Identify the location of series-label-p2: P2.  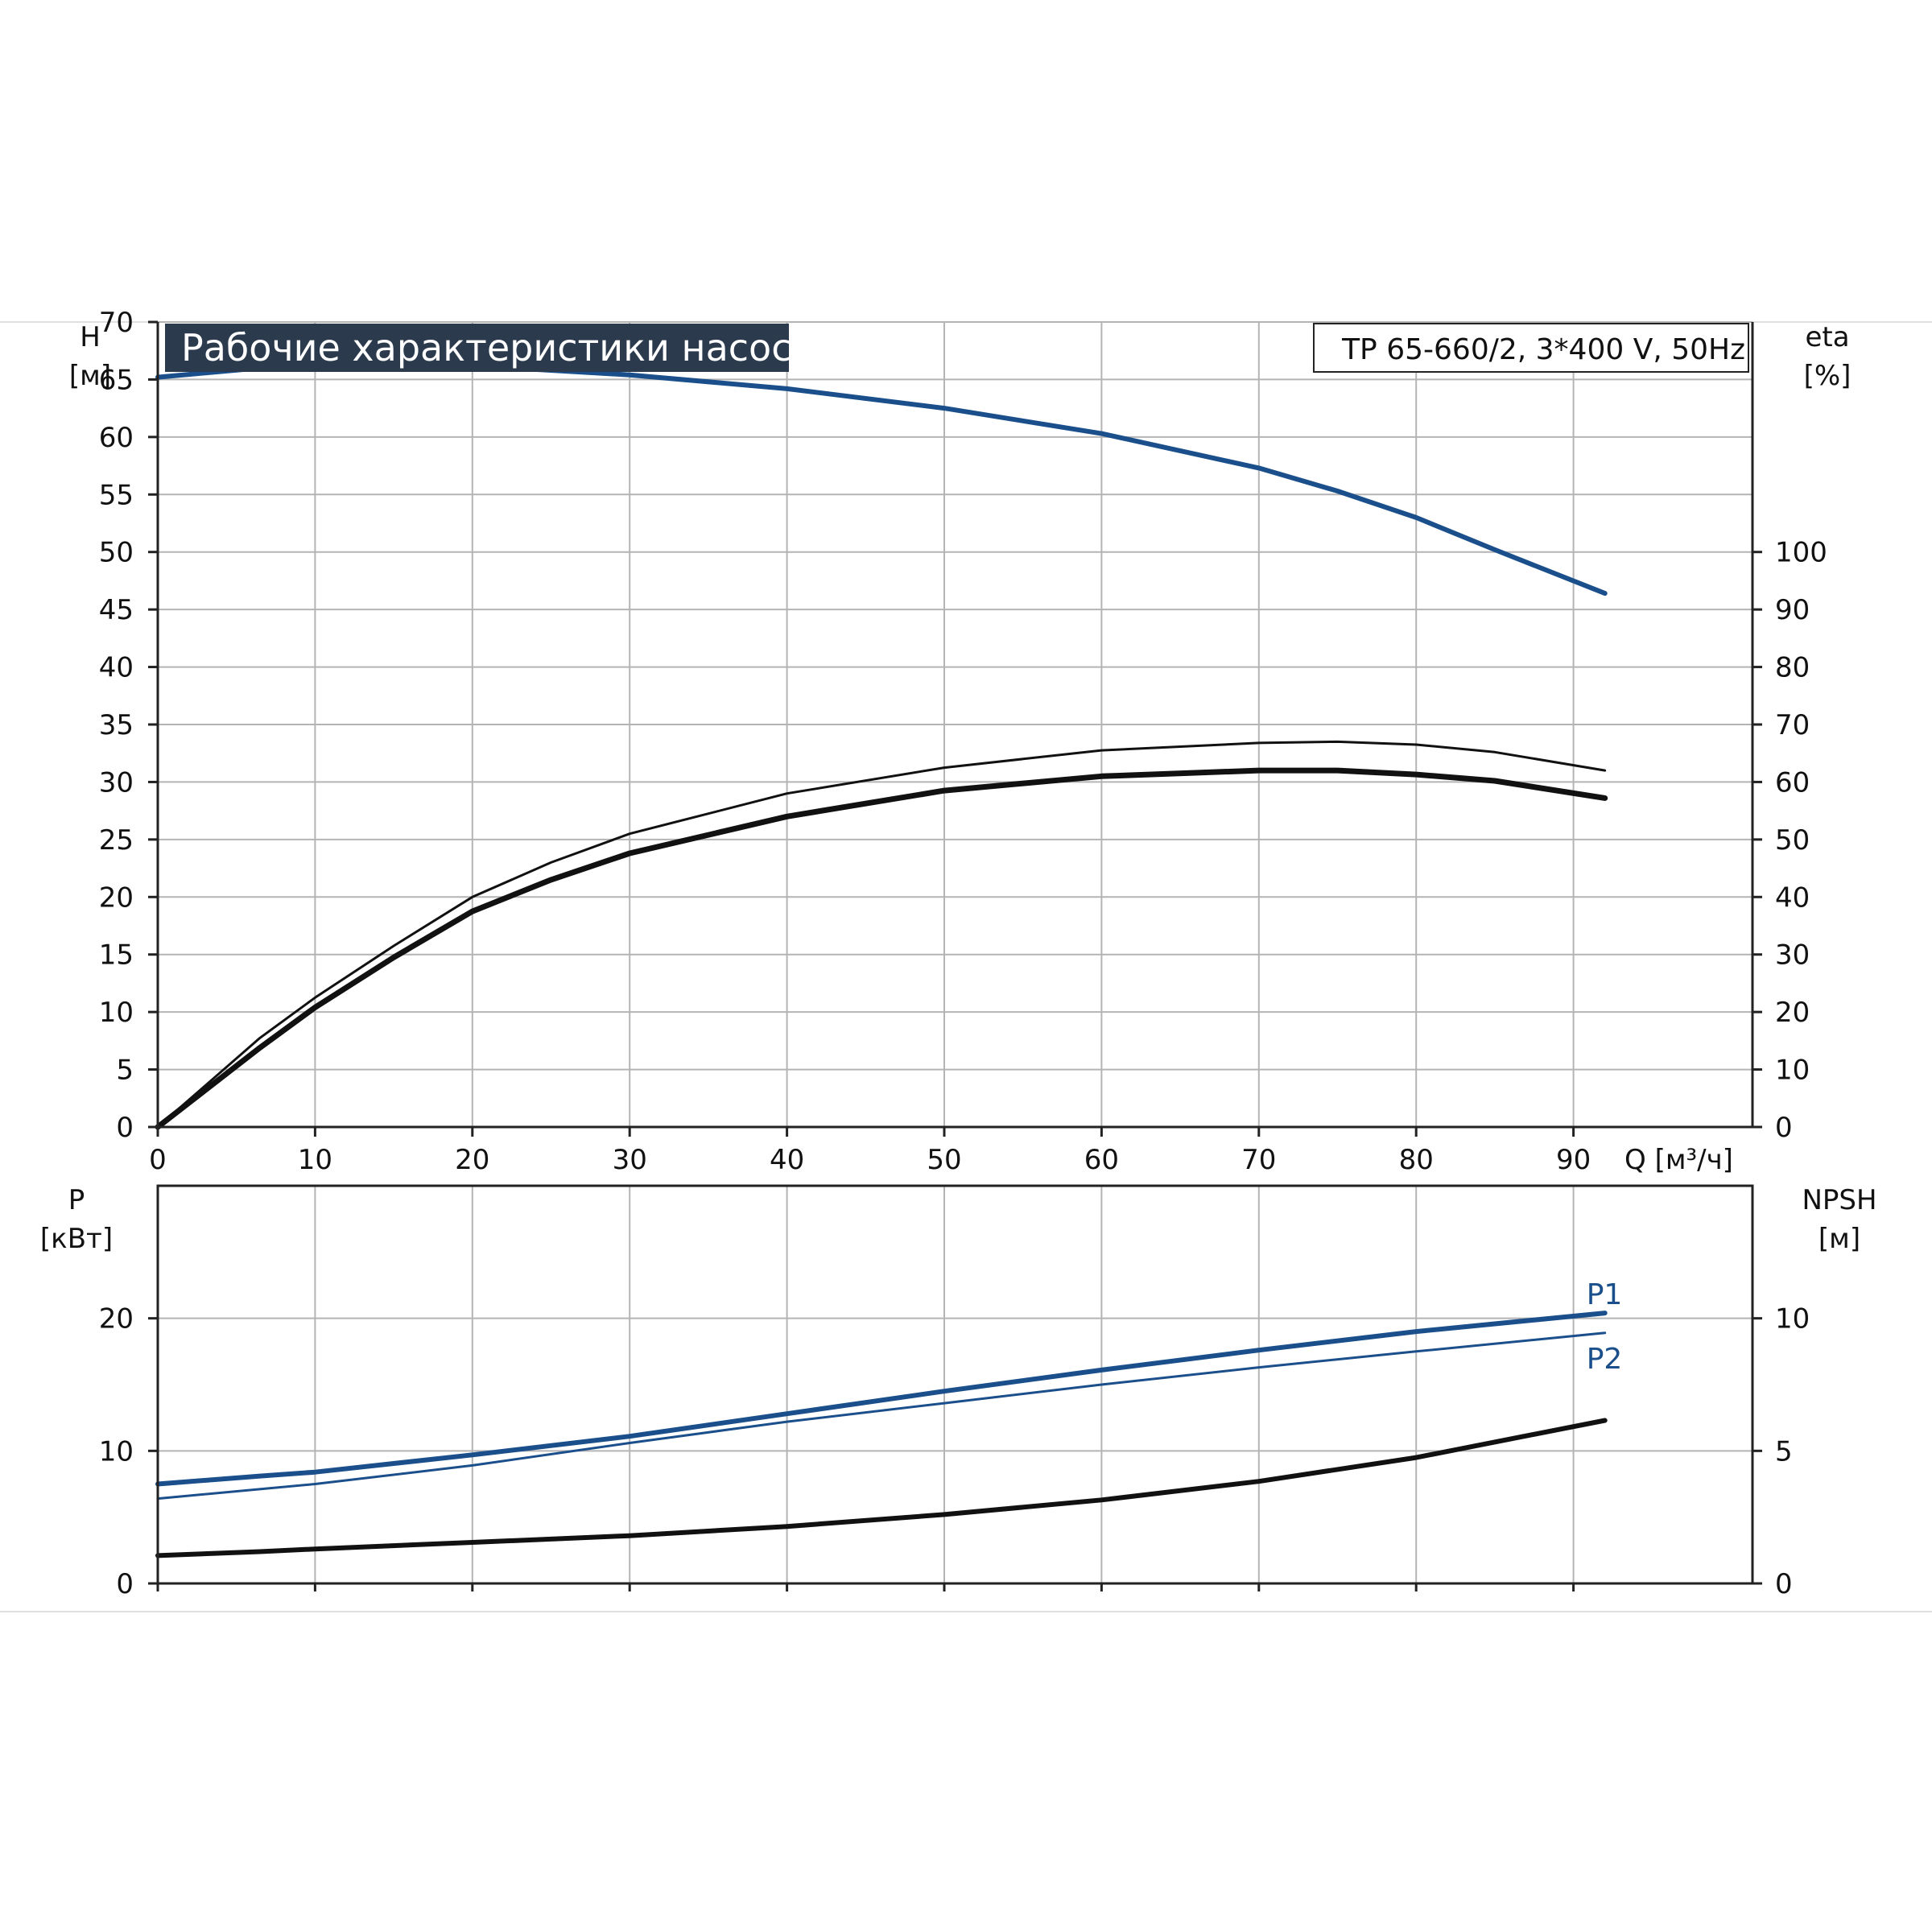
(1605, 1359).